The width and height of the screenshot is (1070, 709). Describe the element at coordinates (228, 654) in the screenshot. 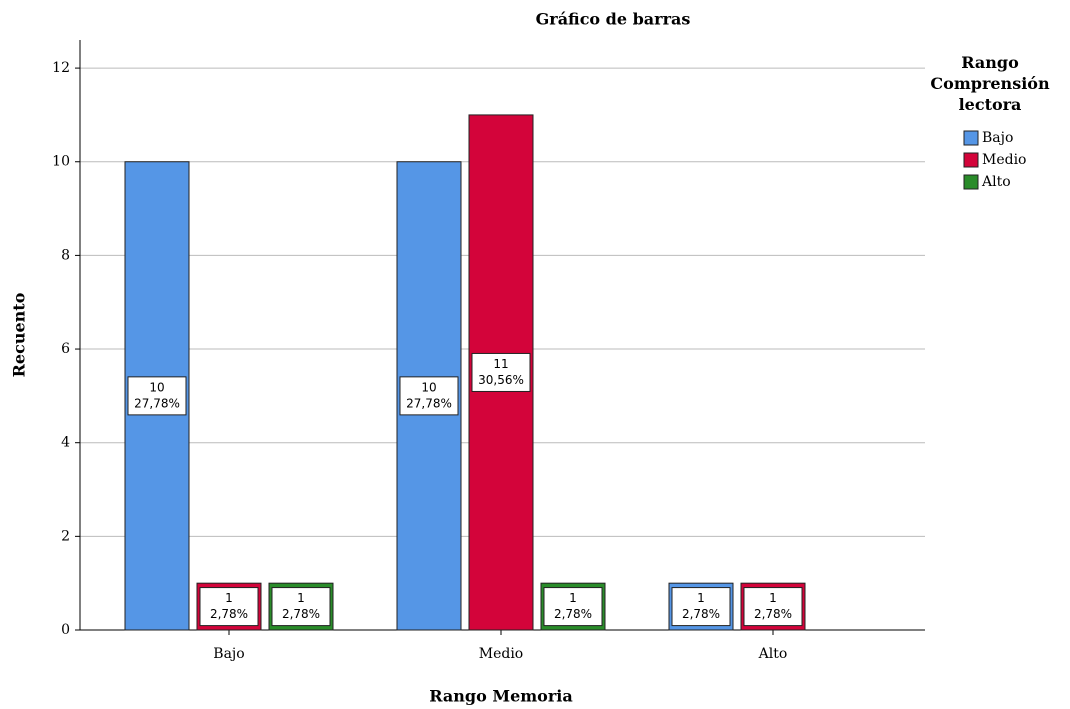

I see `x-tick-label: Bajo` at that location.